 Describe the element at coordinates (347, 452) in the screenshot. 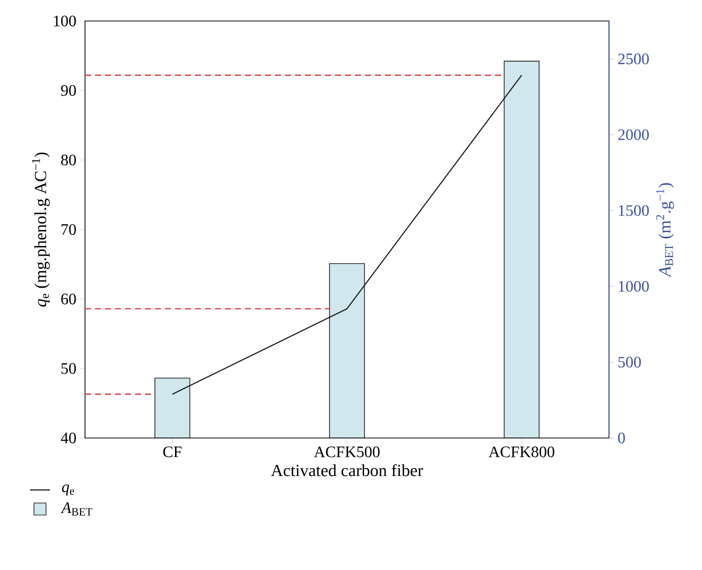

I see `x-tick-label: ACFK500` at that location.